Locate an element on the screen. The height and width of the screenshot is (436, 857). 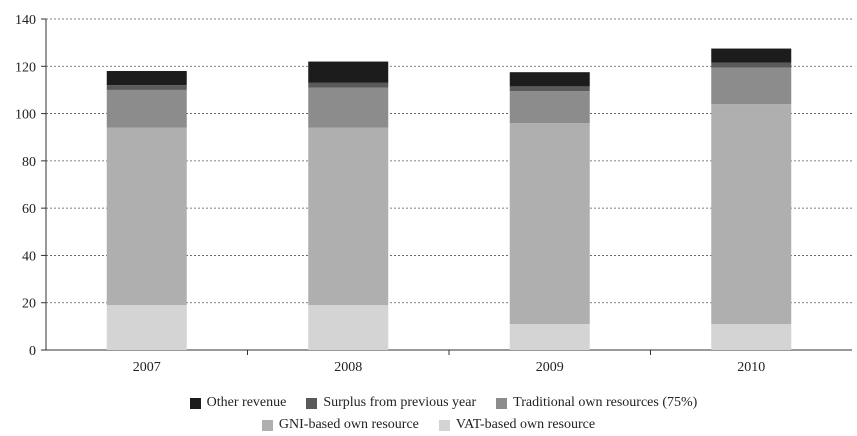
legend-label: Surplus from previous year is located at coordinates (400, 402).